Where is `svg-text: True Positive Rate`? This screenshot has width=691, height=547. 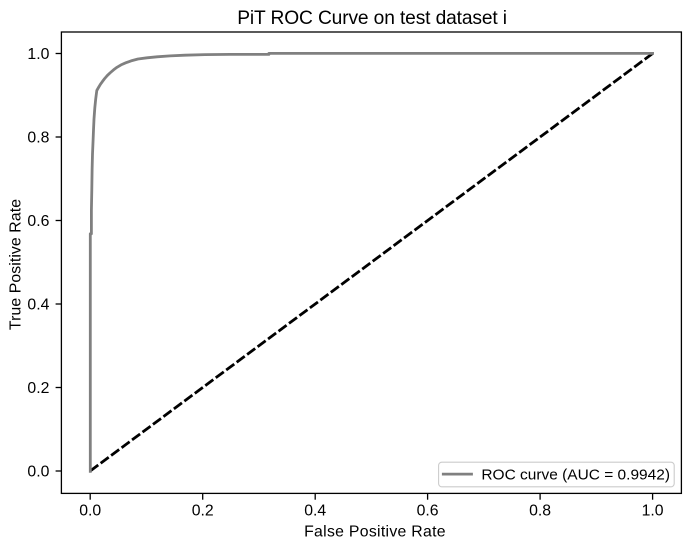 svg-text: True Positive Rate is located at coordinates (16, 264).